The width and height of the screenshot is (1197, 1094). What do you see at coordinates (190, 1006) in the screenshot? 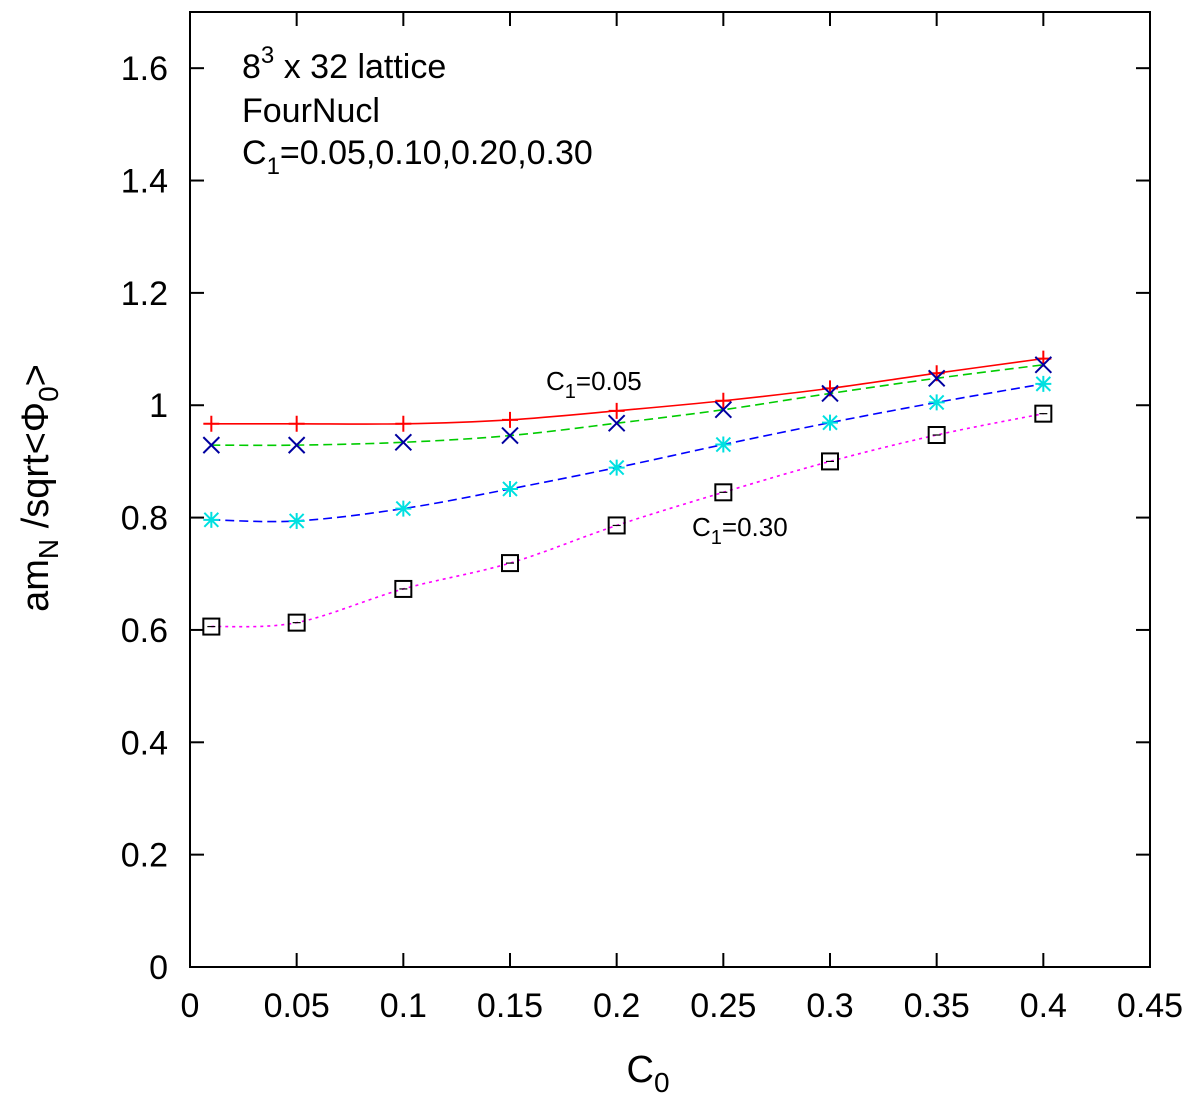
I see `x-tick-label: 0` at bounding box center [190, 1006].